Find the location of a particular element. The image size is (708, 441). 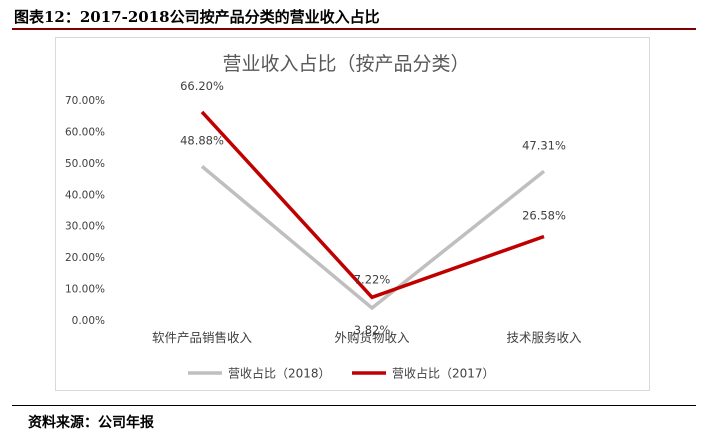

y-tick-label: 70.00% is located at coordinates (85, 101).